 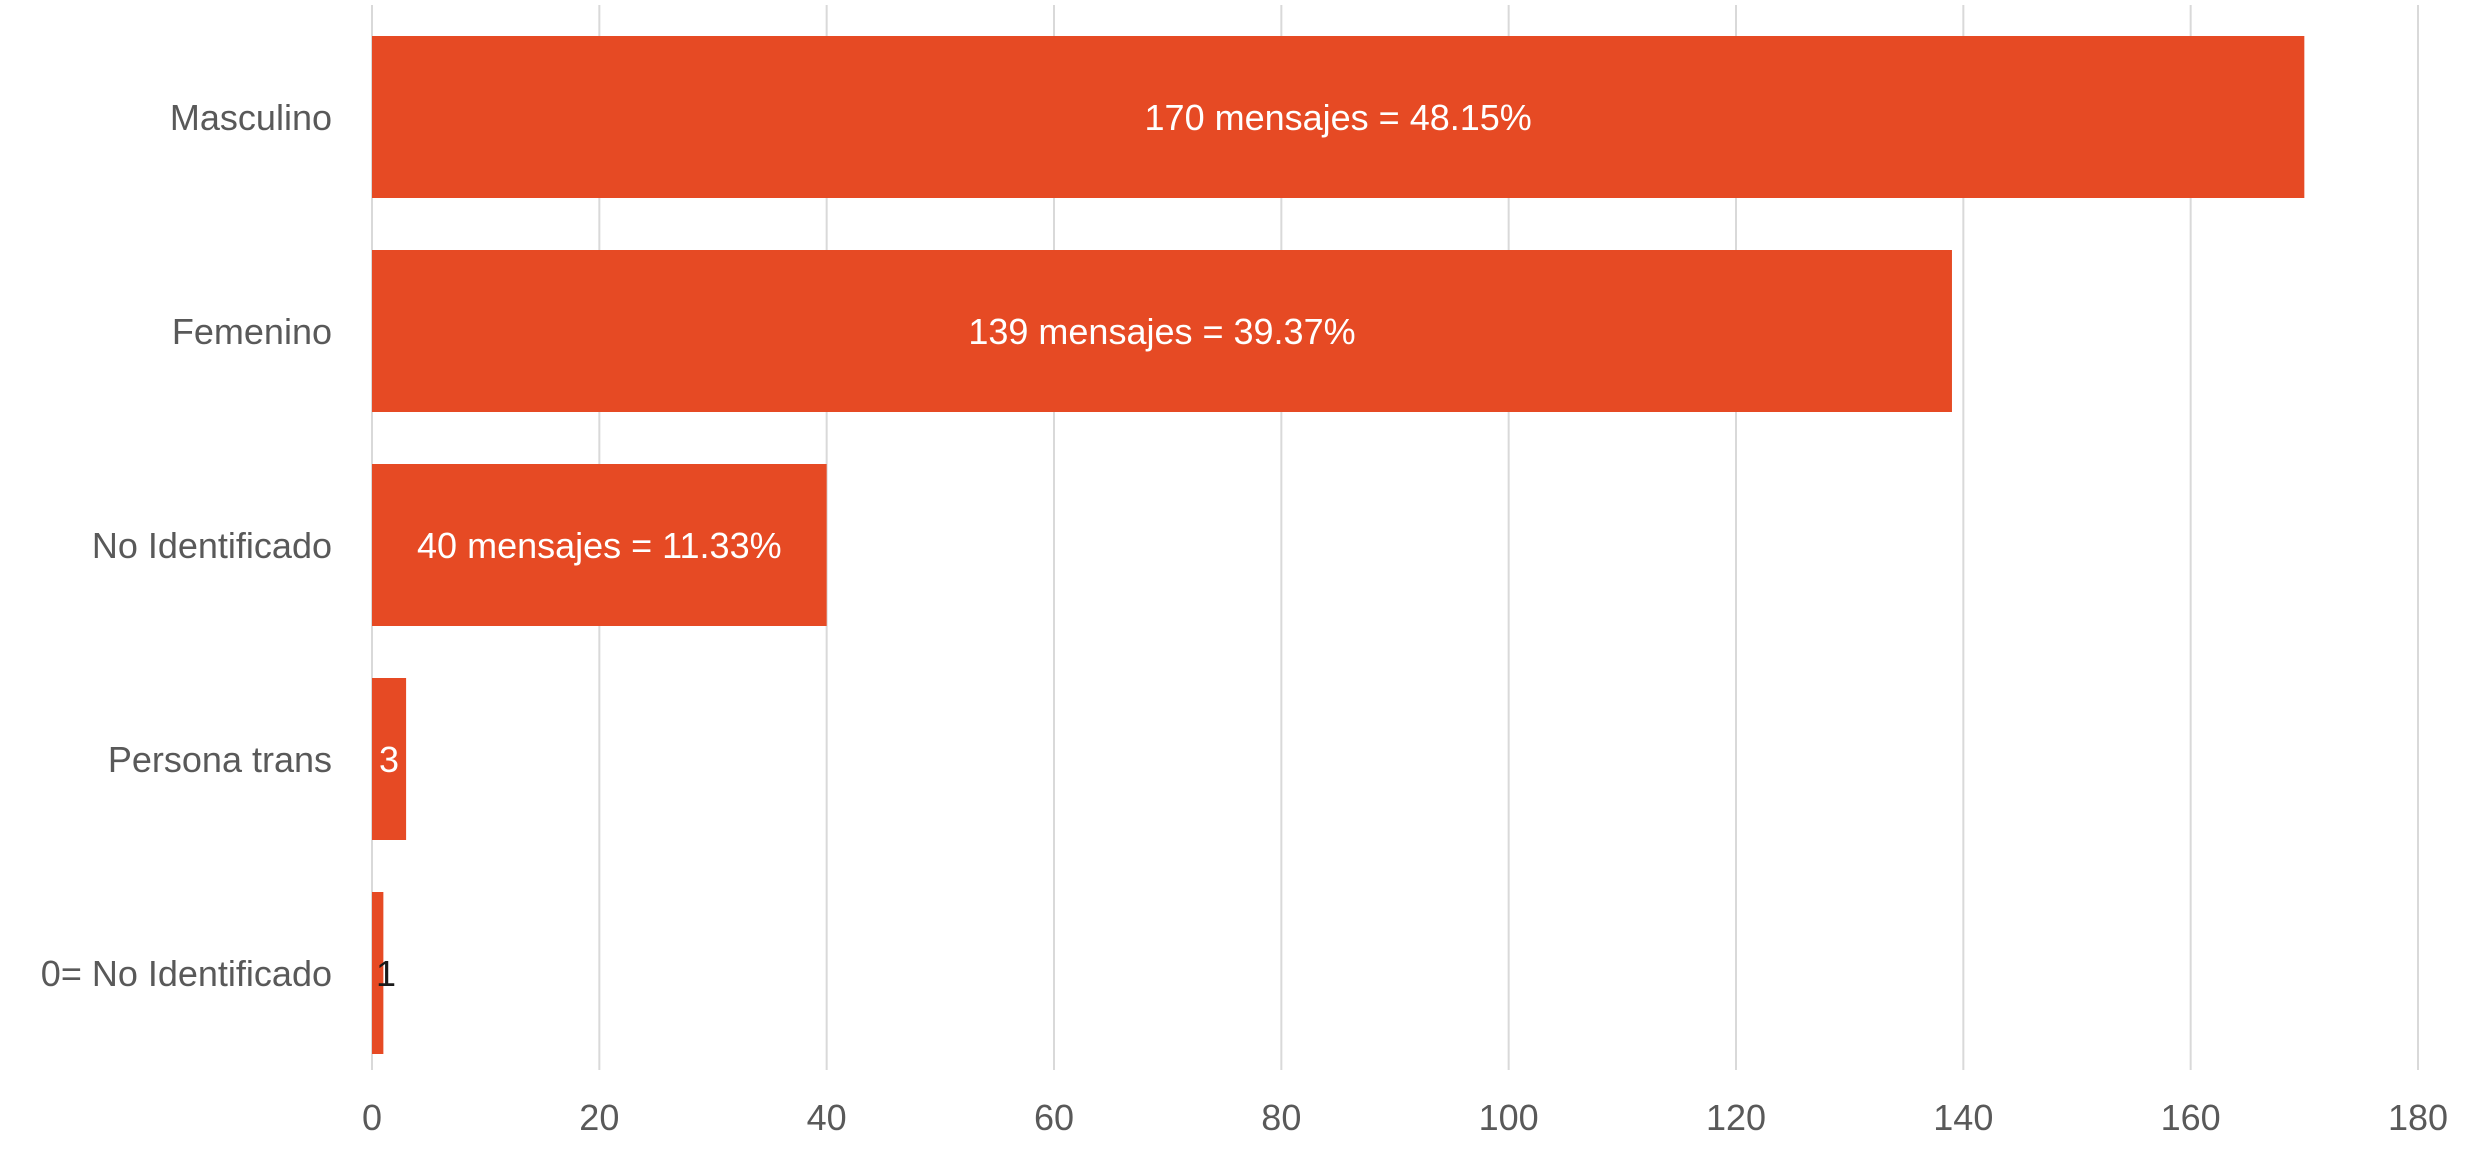 What do you see at coordinates (372, 1117) in the screenshot?
I see `x-tick-label: 0` at bounding box center [372, 1117].